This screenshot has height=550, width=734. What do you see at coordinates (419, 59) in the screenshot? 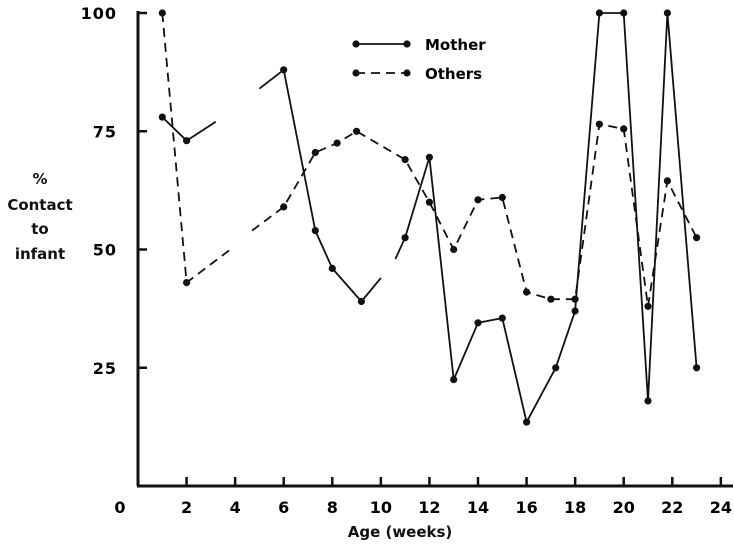
I see `legend: Mother Others` at bounding box center [419, 59].